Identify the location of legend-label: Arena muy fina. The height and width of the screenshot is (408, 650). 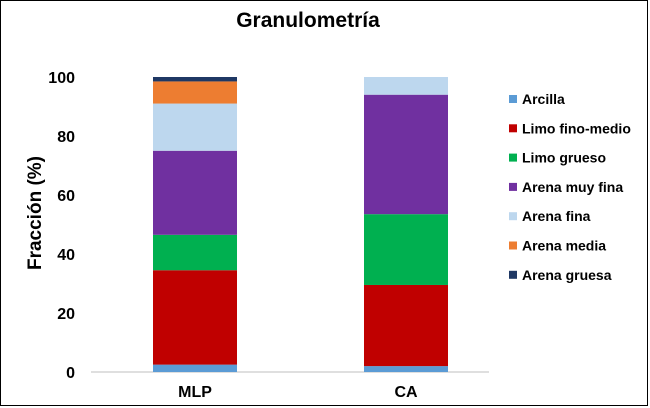
(572, 187).